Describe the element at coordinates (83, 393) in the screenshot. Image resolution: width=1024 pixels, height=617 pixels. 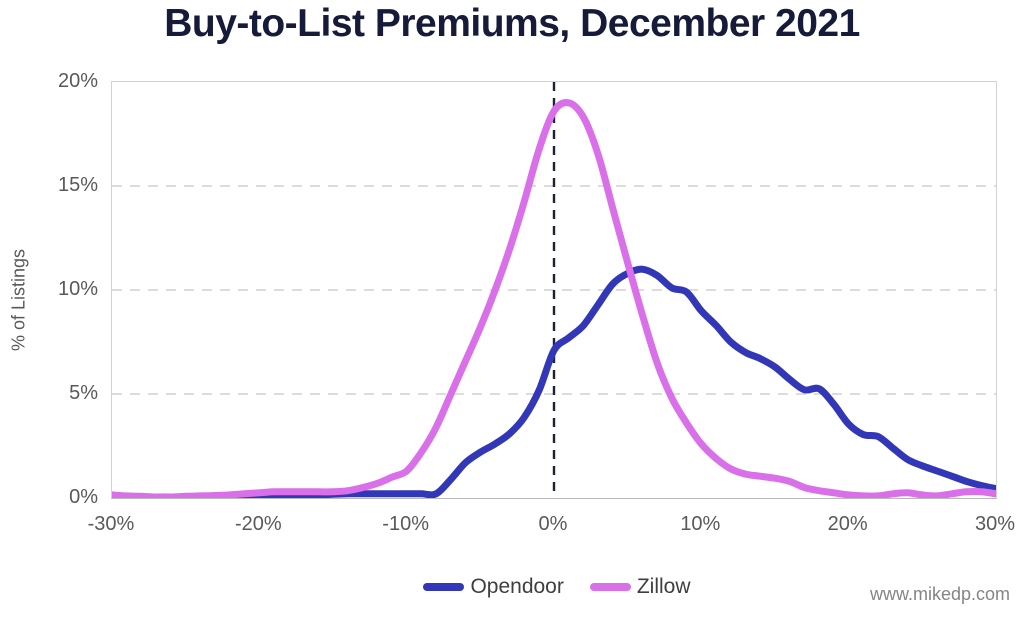
I see `y-tick-5%: 5%` at that location.